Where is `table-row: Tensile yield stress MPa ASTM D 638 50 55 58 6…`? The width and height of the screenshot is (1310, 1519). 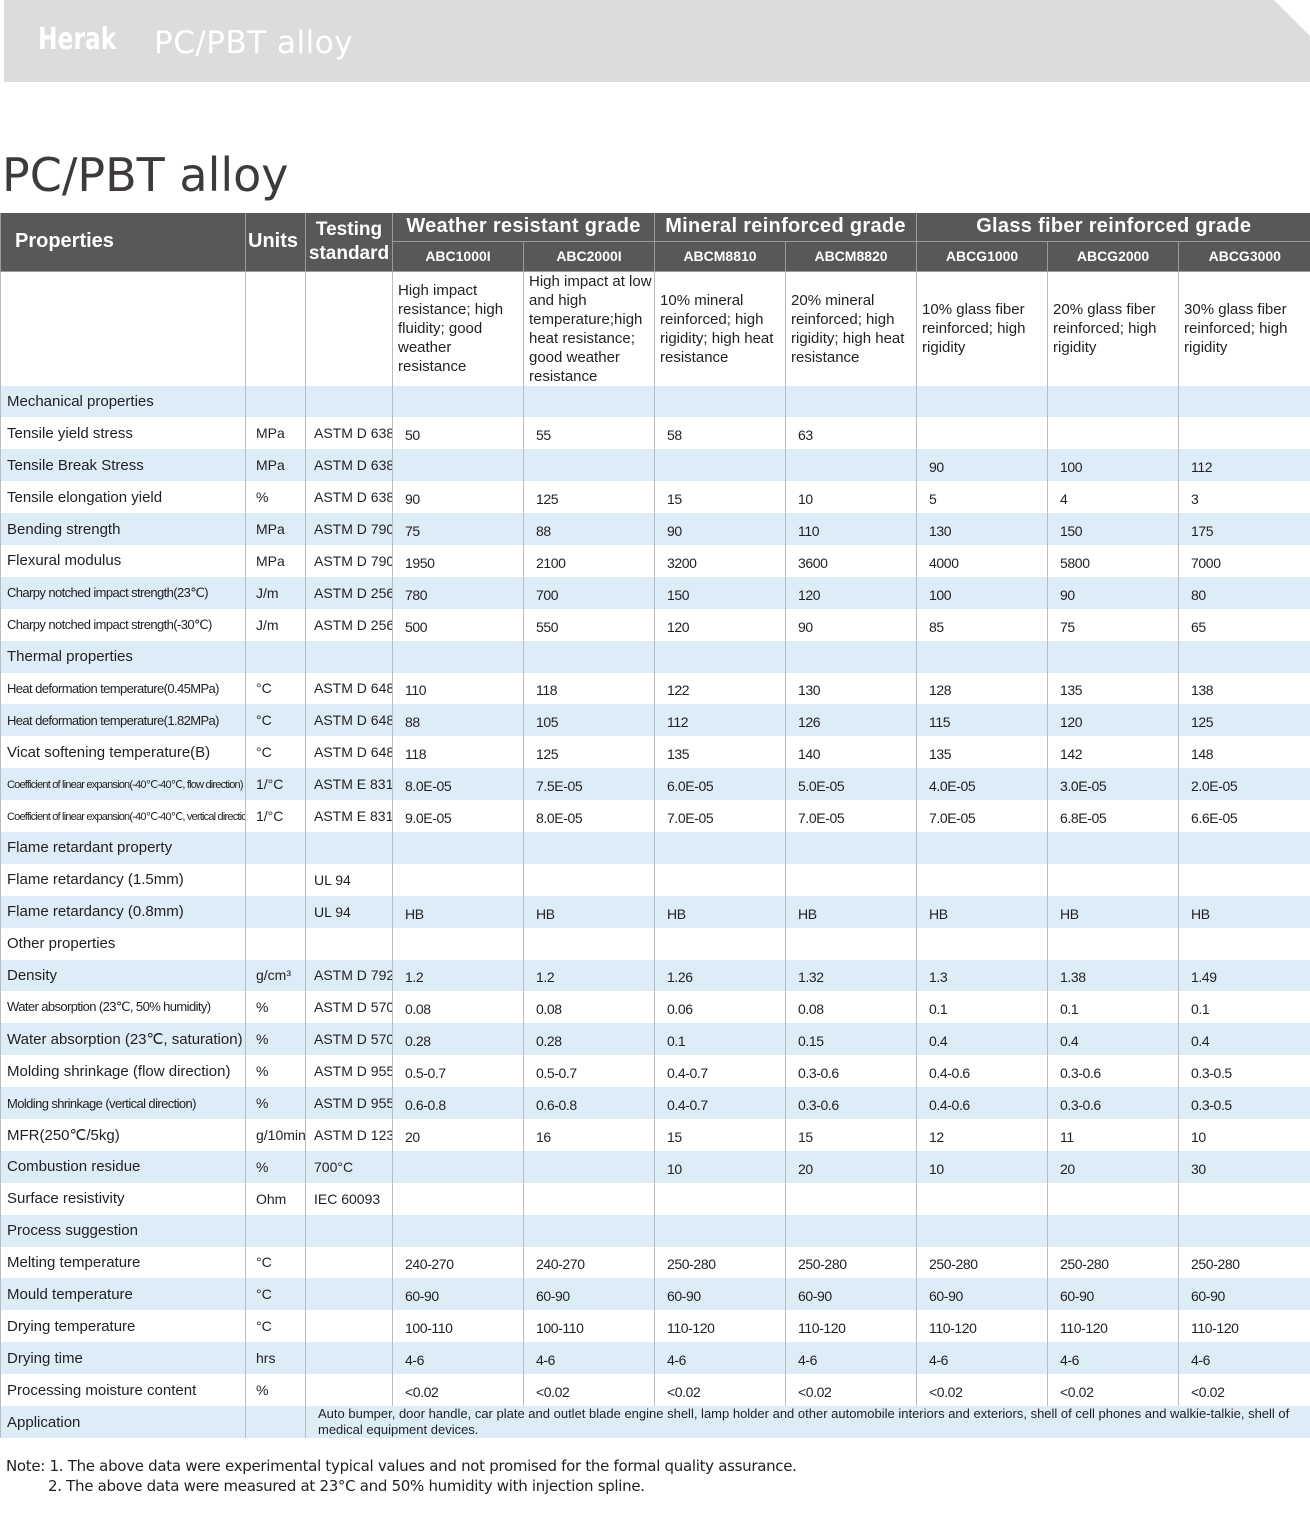
table-row: Tensile yield stress MPa ASTM D 638 50 55 58 6… is located at coordinates (655, 433).